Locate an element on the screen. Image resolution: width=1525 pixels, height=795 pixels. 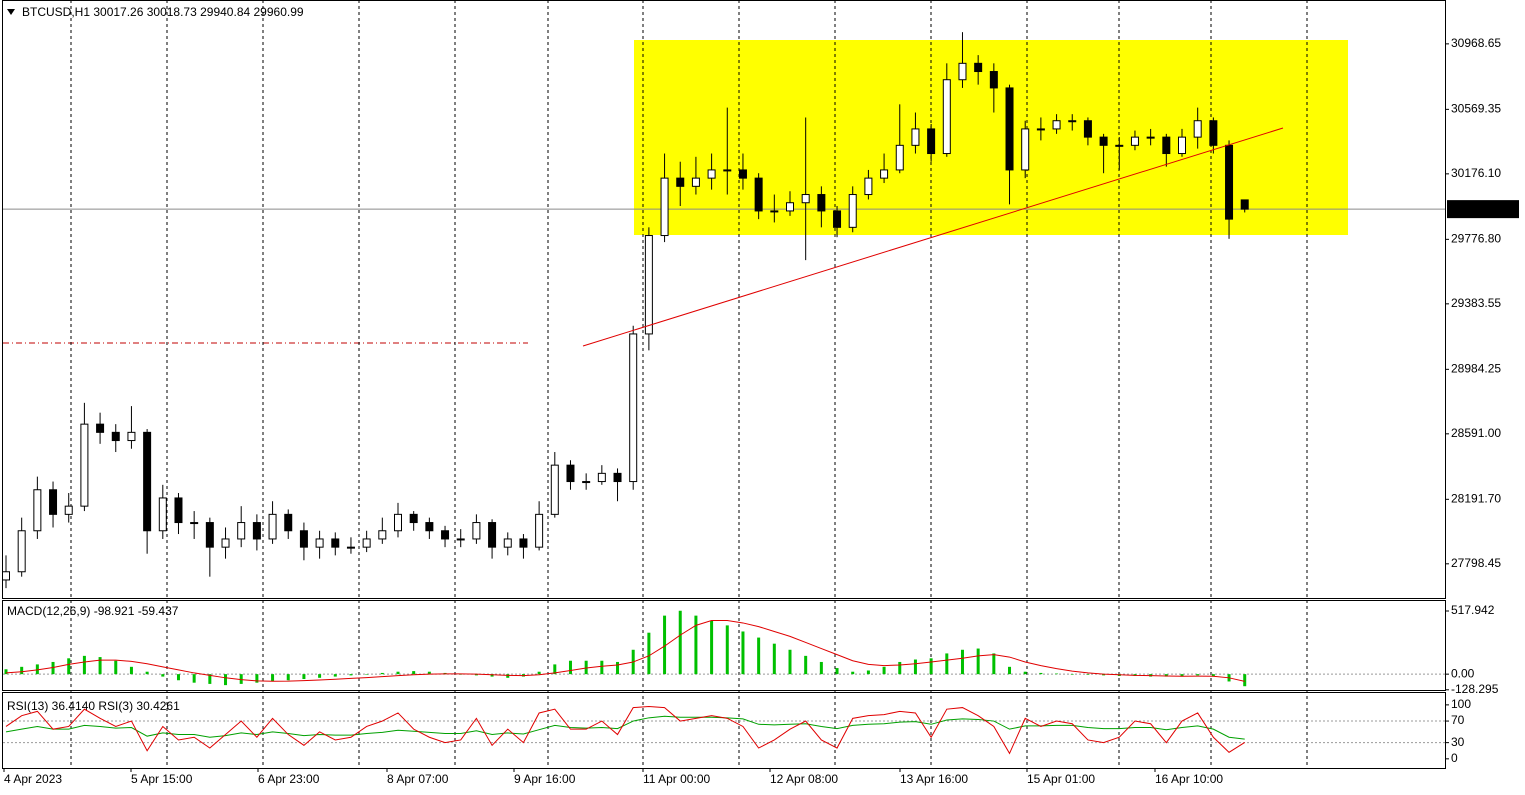
y-tick-label: 28191.70 is located at coordinates (1476, 498).